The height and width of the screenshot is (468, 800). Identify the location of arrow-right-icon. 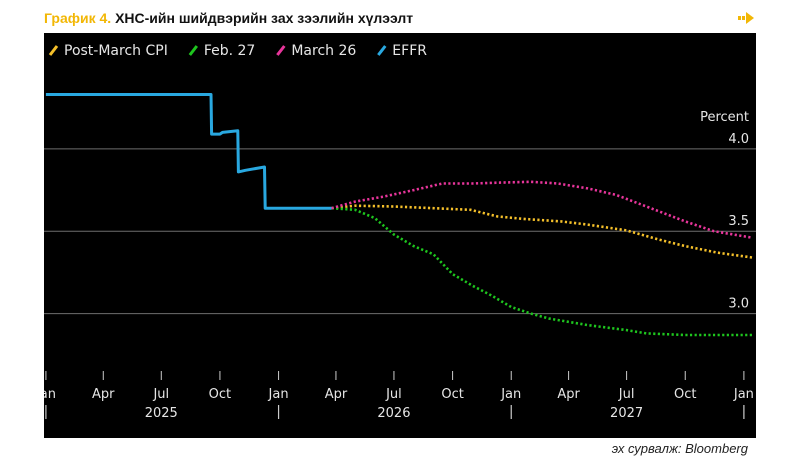
(746, 18).